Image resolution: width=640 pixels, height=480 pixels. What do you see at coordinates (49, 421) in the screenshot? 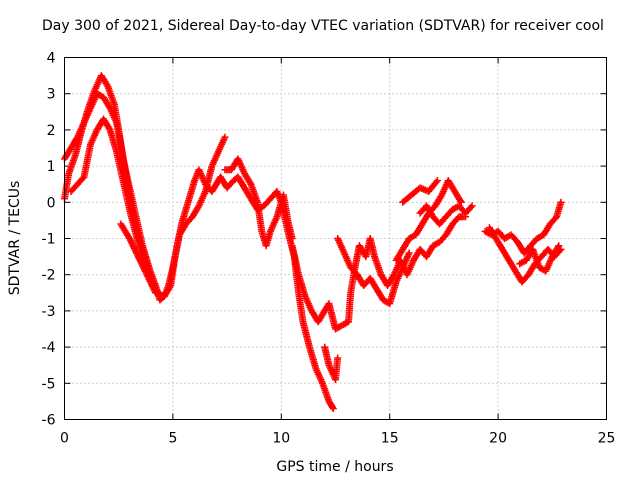
I see `y-tick-label: -6` at bounding box center [49, 421].